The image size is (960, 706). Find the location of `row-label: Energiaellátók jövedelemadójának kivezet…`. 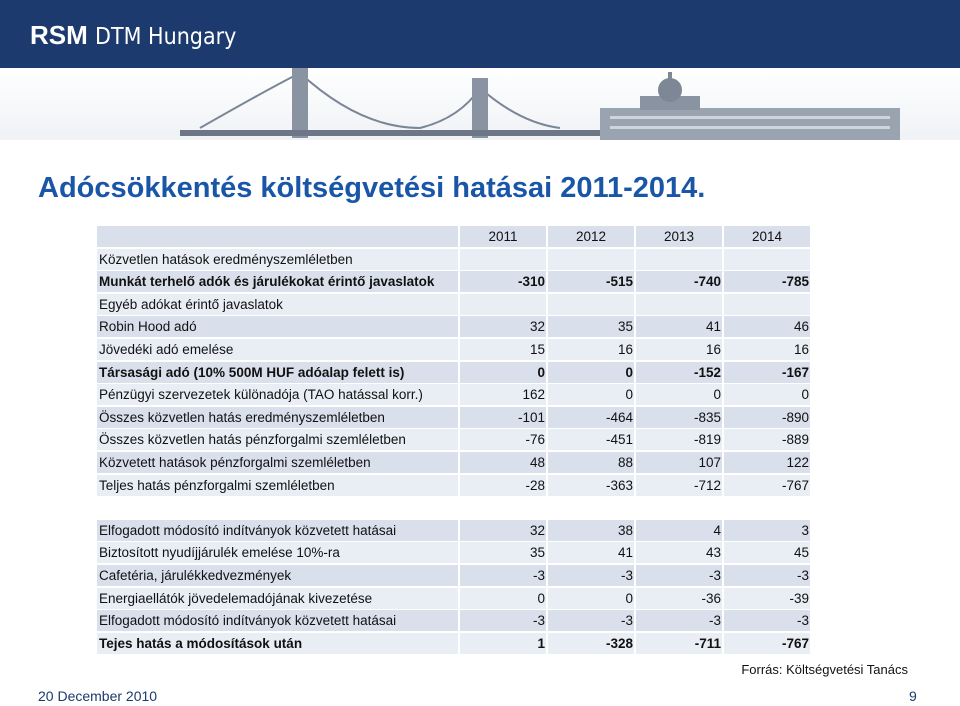

row-label: Energiaellátók jövedelemadójának kivezet… is located at coordinates (277, 598).